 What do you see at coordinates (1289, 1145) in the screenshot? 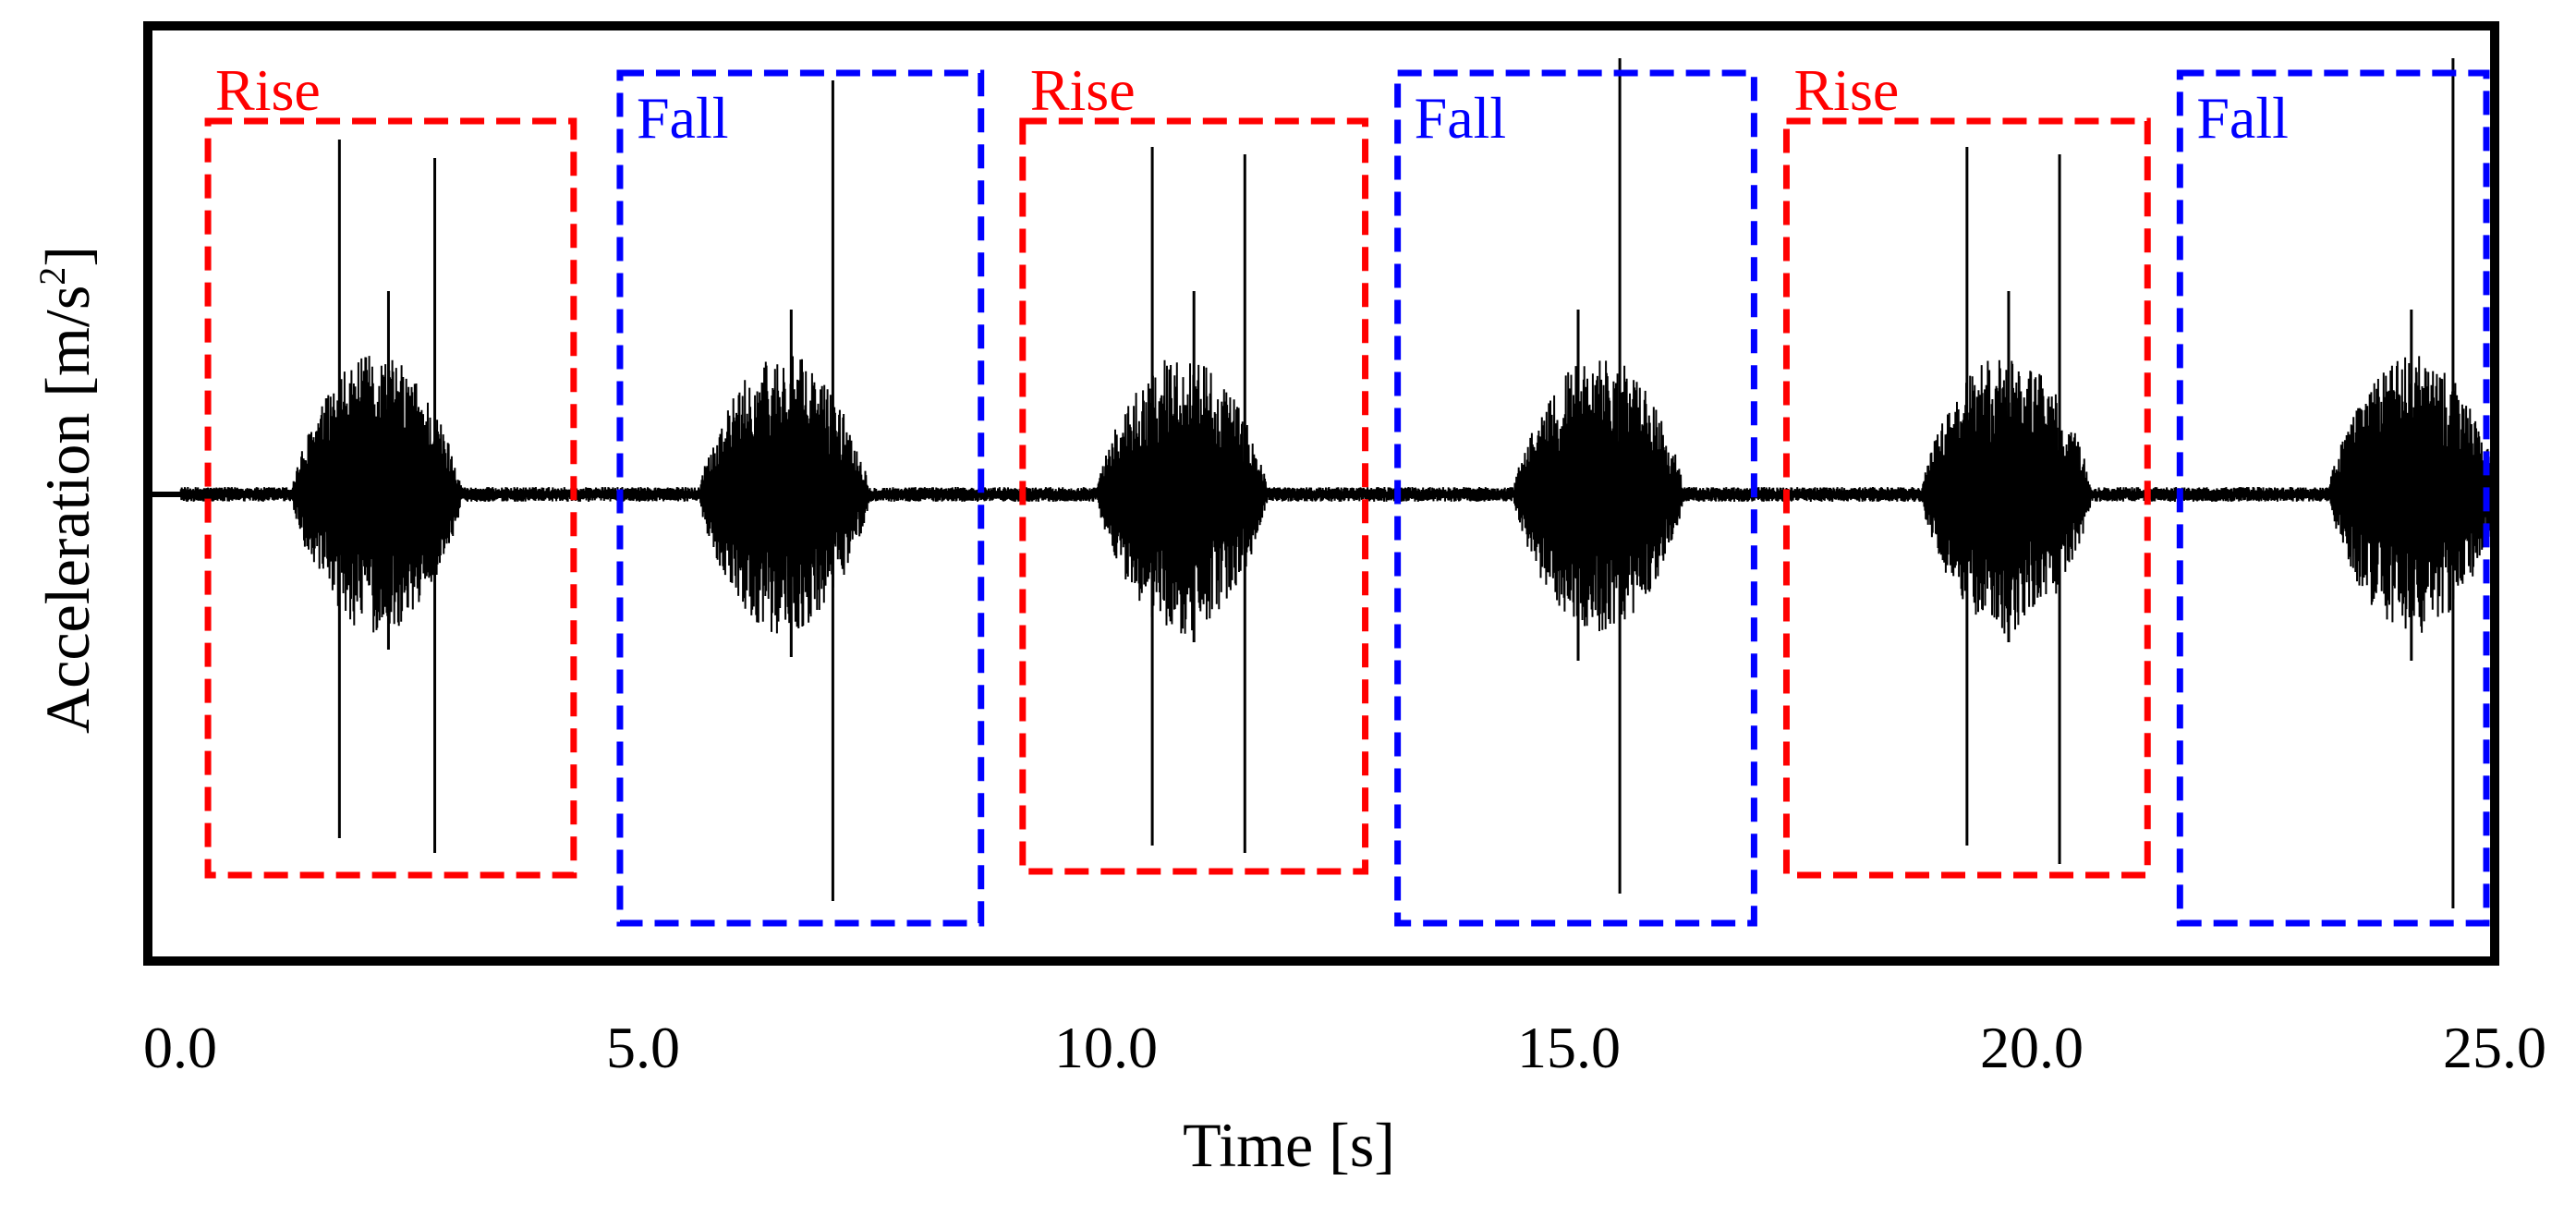
I see `x-axis-title: Time [s]` at bounding box center [1289, 1145].